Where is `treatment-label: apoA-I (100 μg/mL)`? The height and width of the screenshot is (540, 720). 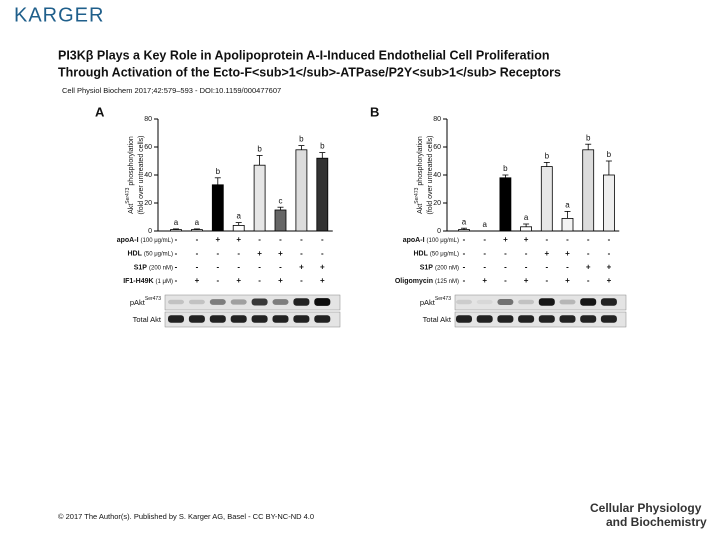
treatment-label: apoA-I (100 μg/mL) is located at coordinates (431, 240).